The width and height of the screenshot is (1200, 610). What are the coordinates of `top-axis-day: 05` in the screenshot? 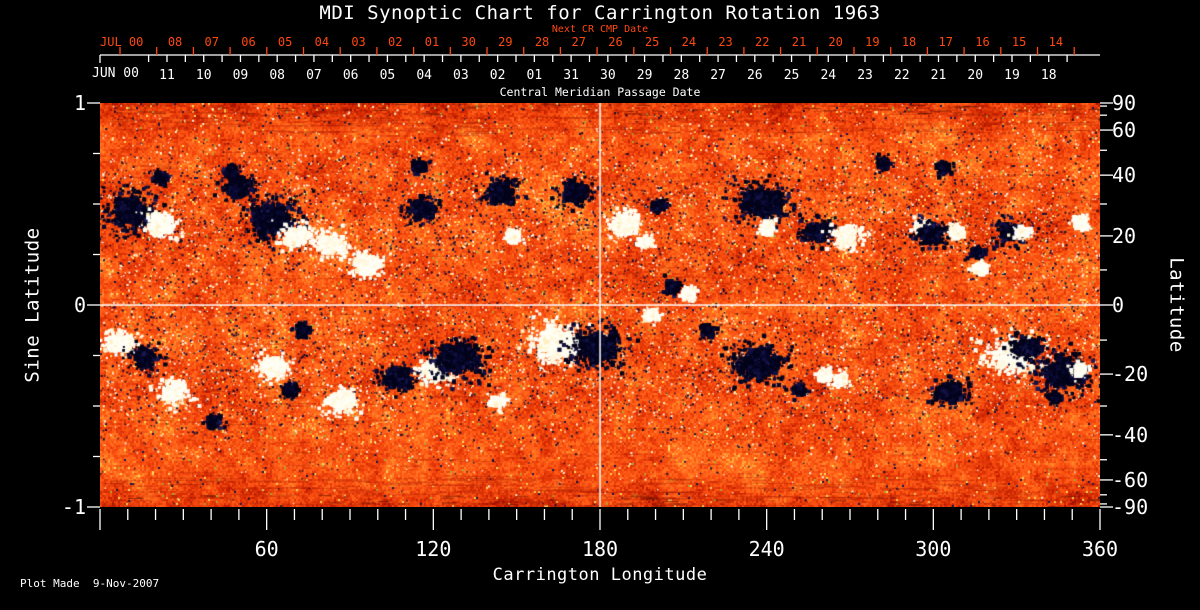 It's located at (388, 75).